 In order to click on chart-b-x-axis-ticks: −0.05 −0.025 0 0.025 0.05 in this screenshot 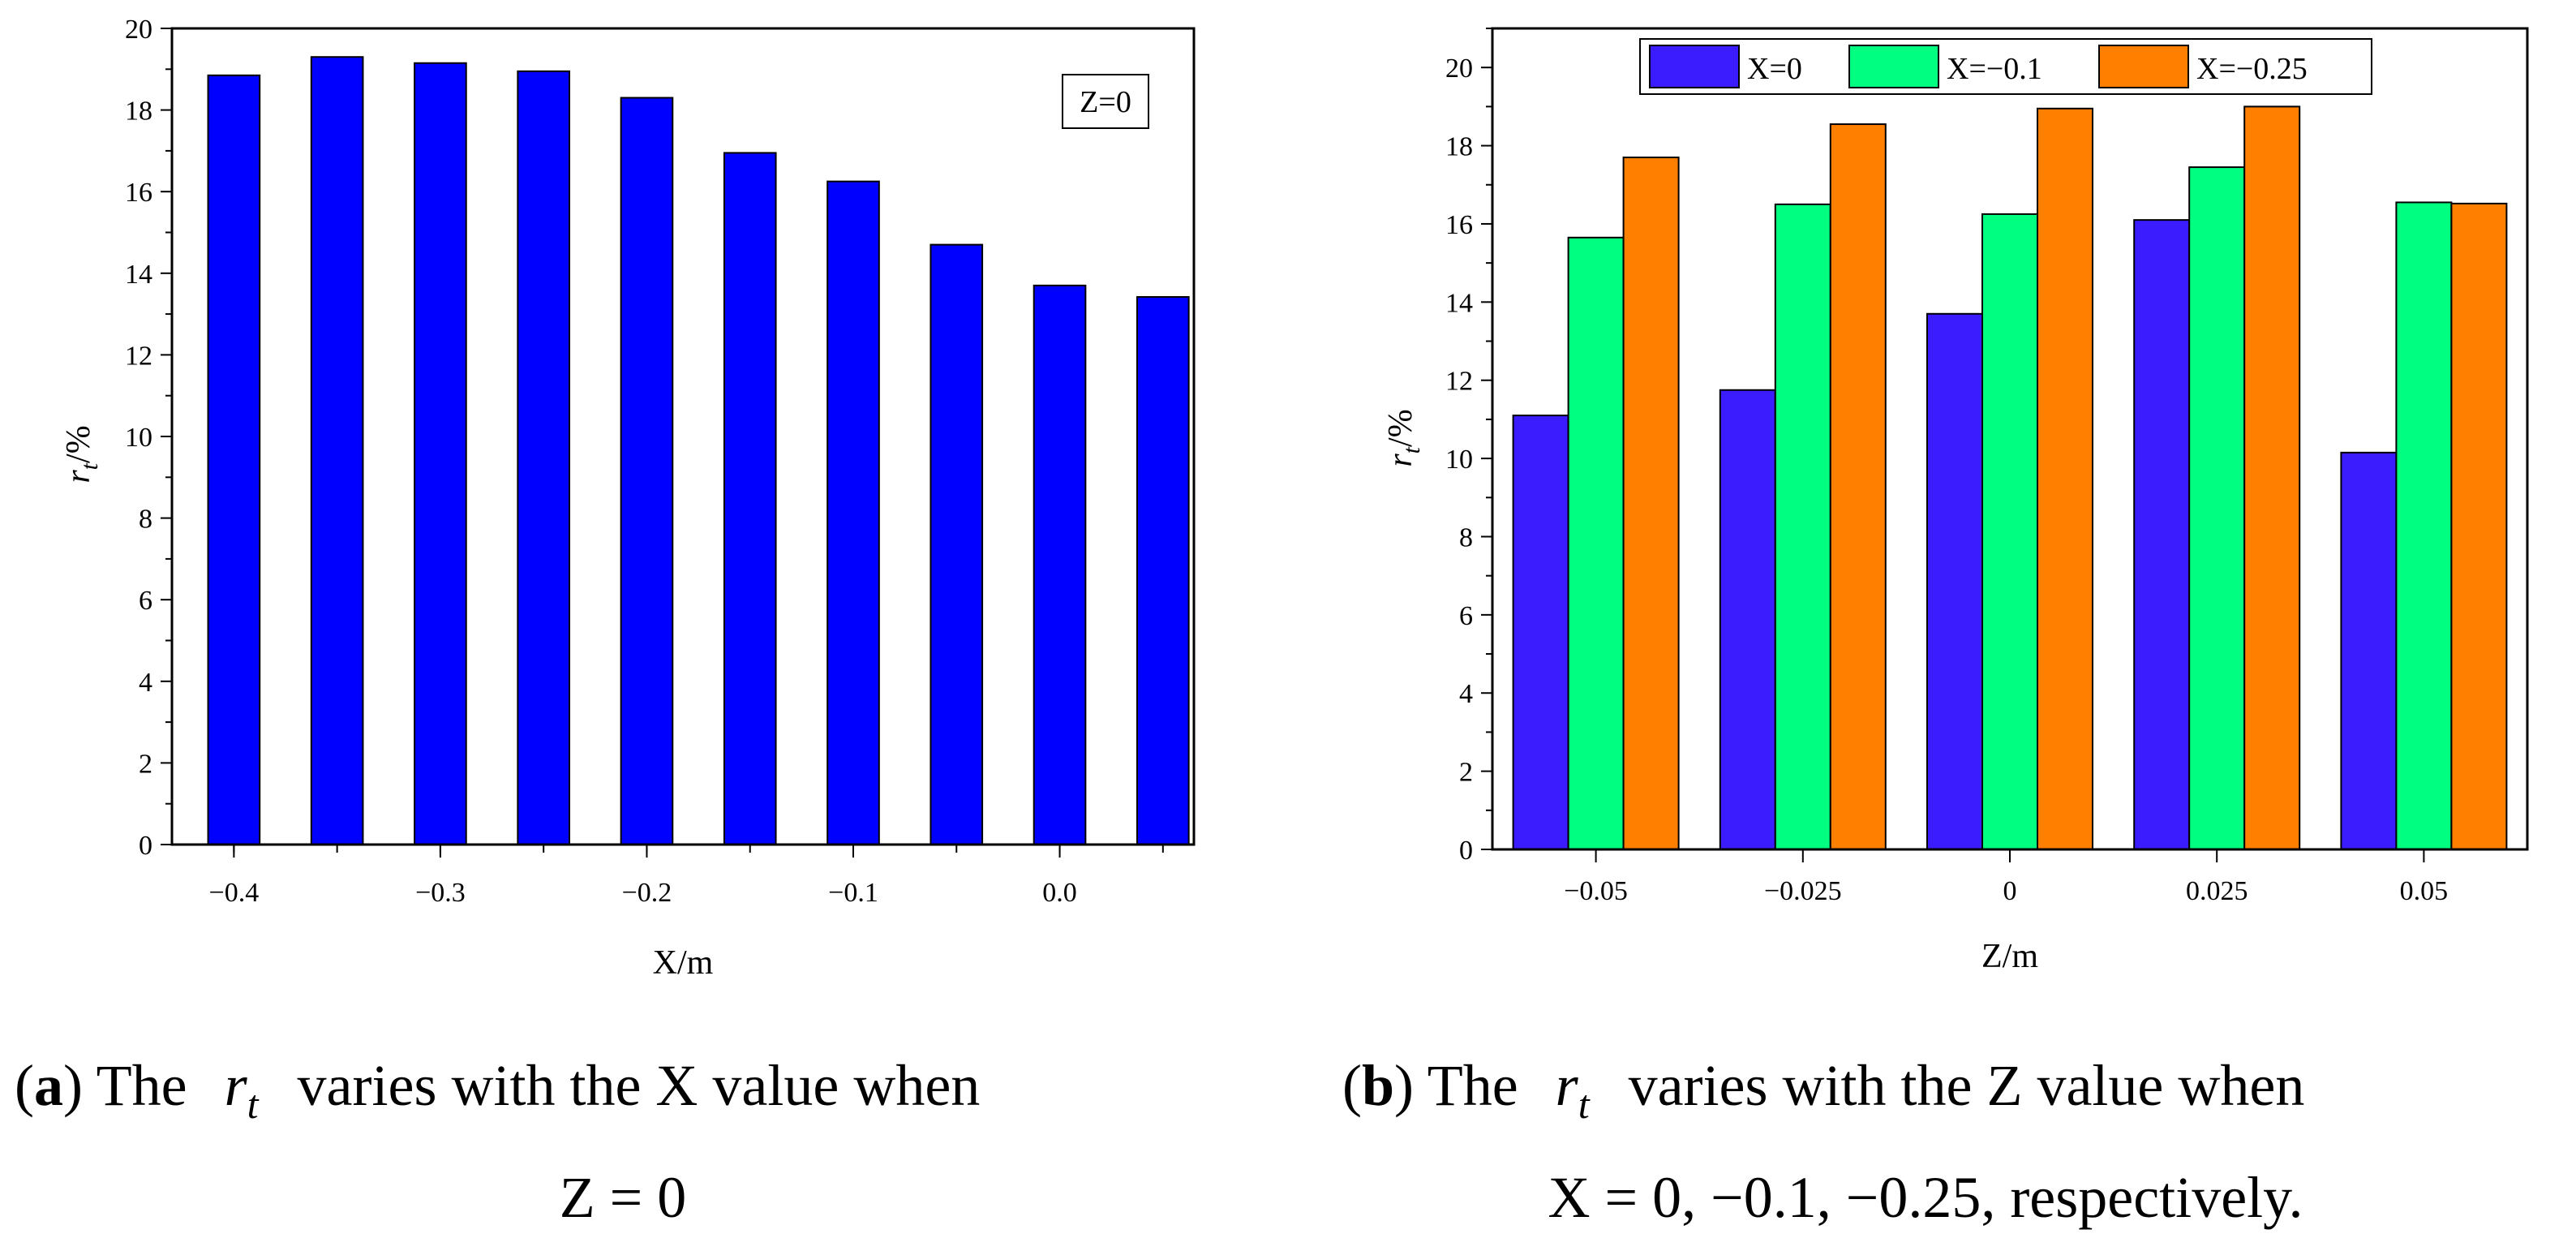, I will do `click(2006, 878)`.